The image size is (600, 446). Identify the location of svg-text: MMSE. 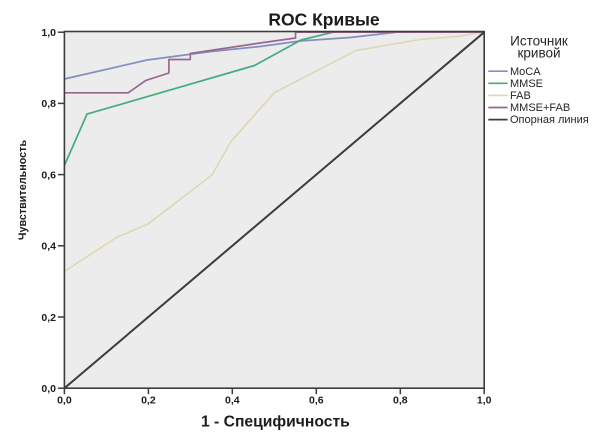
(526, 84).